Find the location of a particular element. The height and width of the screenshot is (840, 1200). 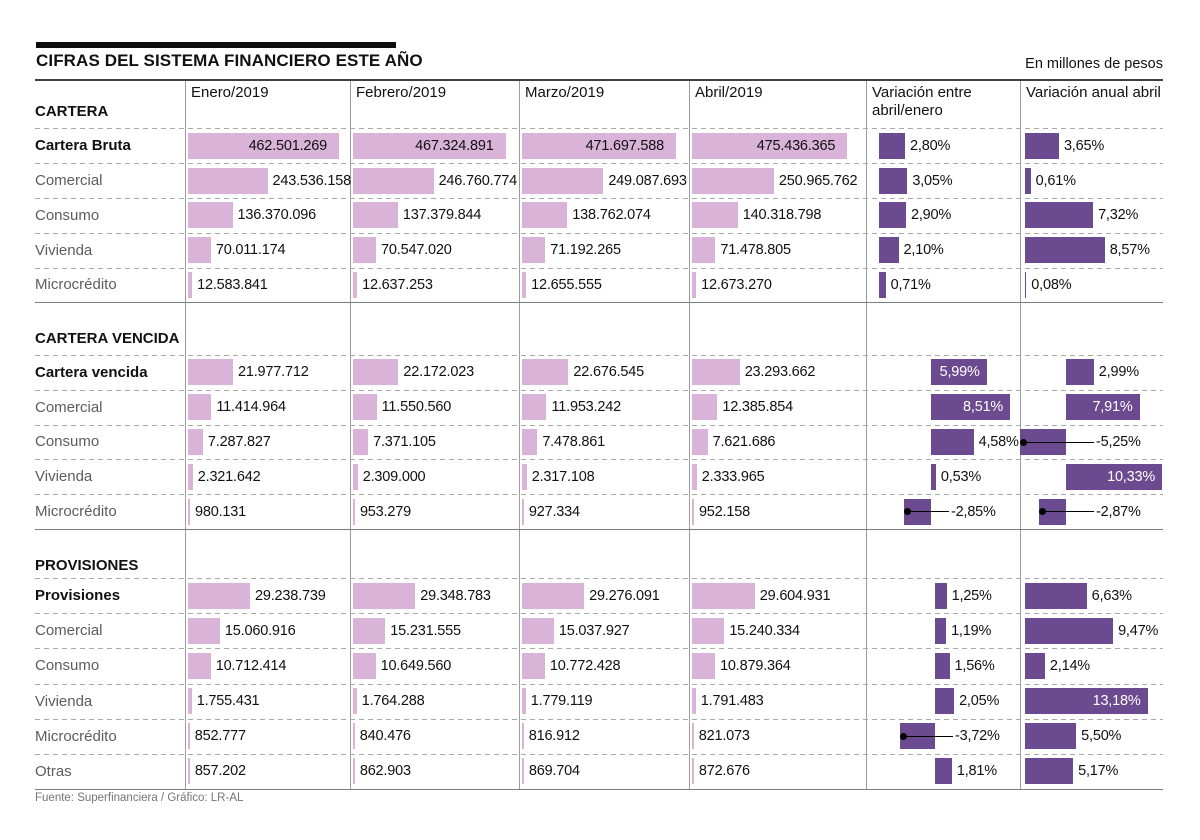

row-label: Cartera Bruta is located at coordinates (83, 146).